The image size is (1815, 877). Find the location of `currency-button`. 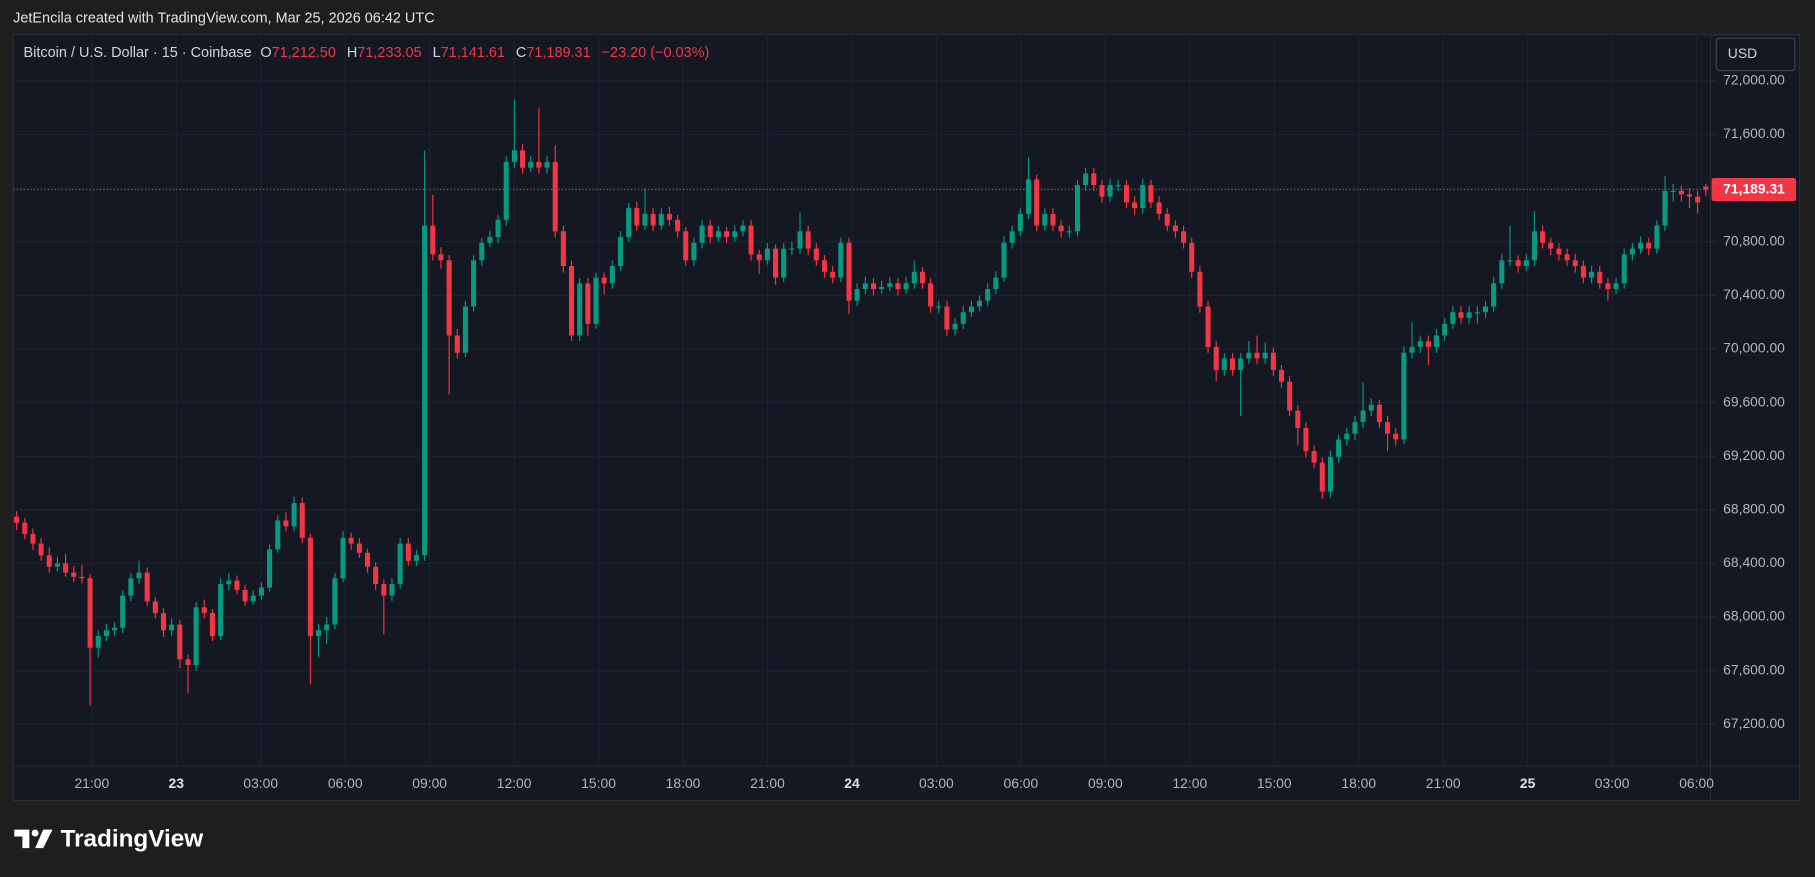

currency-button is located at coordinates (1755, 54).